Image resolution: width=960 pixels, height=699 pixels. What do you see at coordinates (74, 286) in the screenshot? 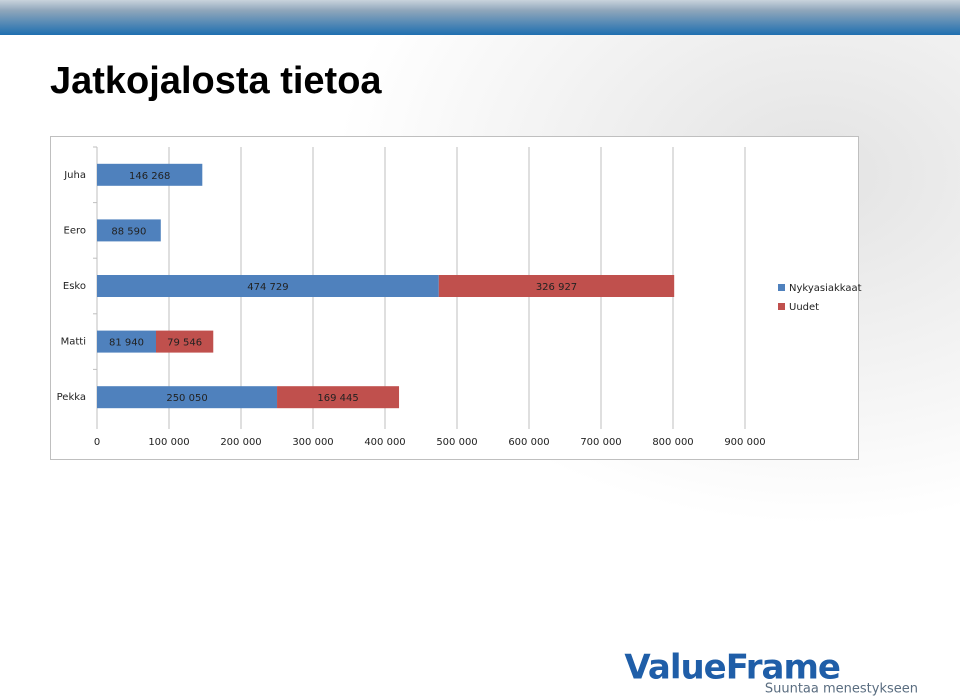
I see `y-tick-label: Esko` at bounding box center [74, 286].